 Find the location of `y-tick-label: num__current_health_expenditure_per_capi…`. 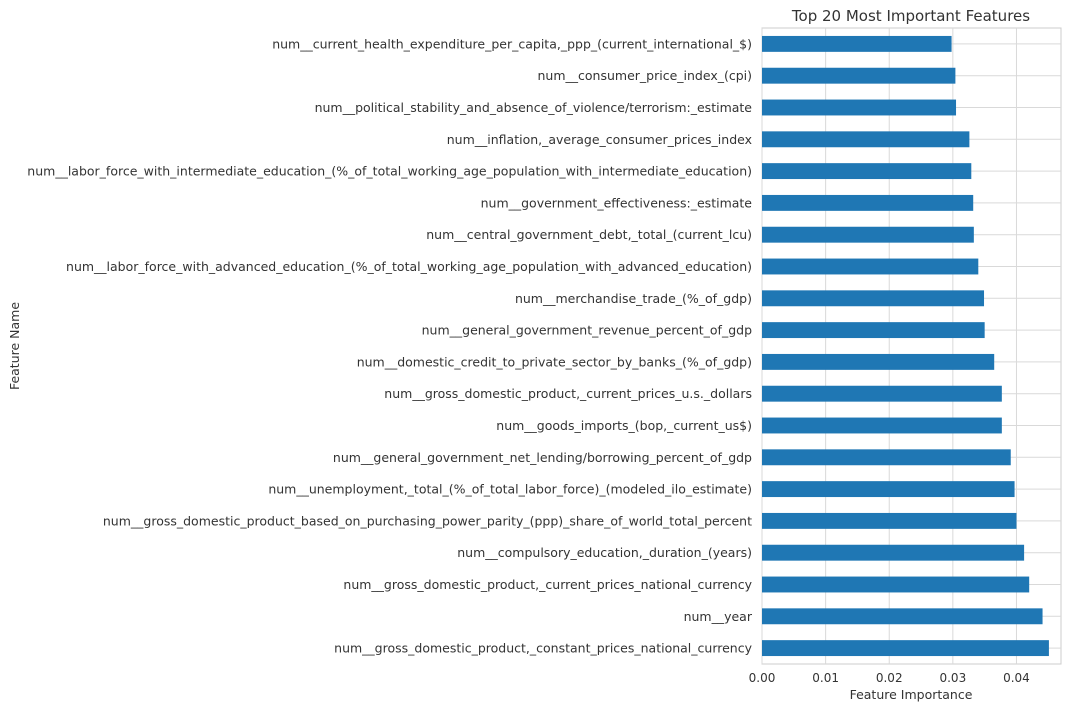

y-tick-label: num__current_health_expenditure_per_capi… is located at coordinates (512, 43).